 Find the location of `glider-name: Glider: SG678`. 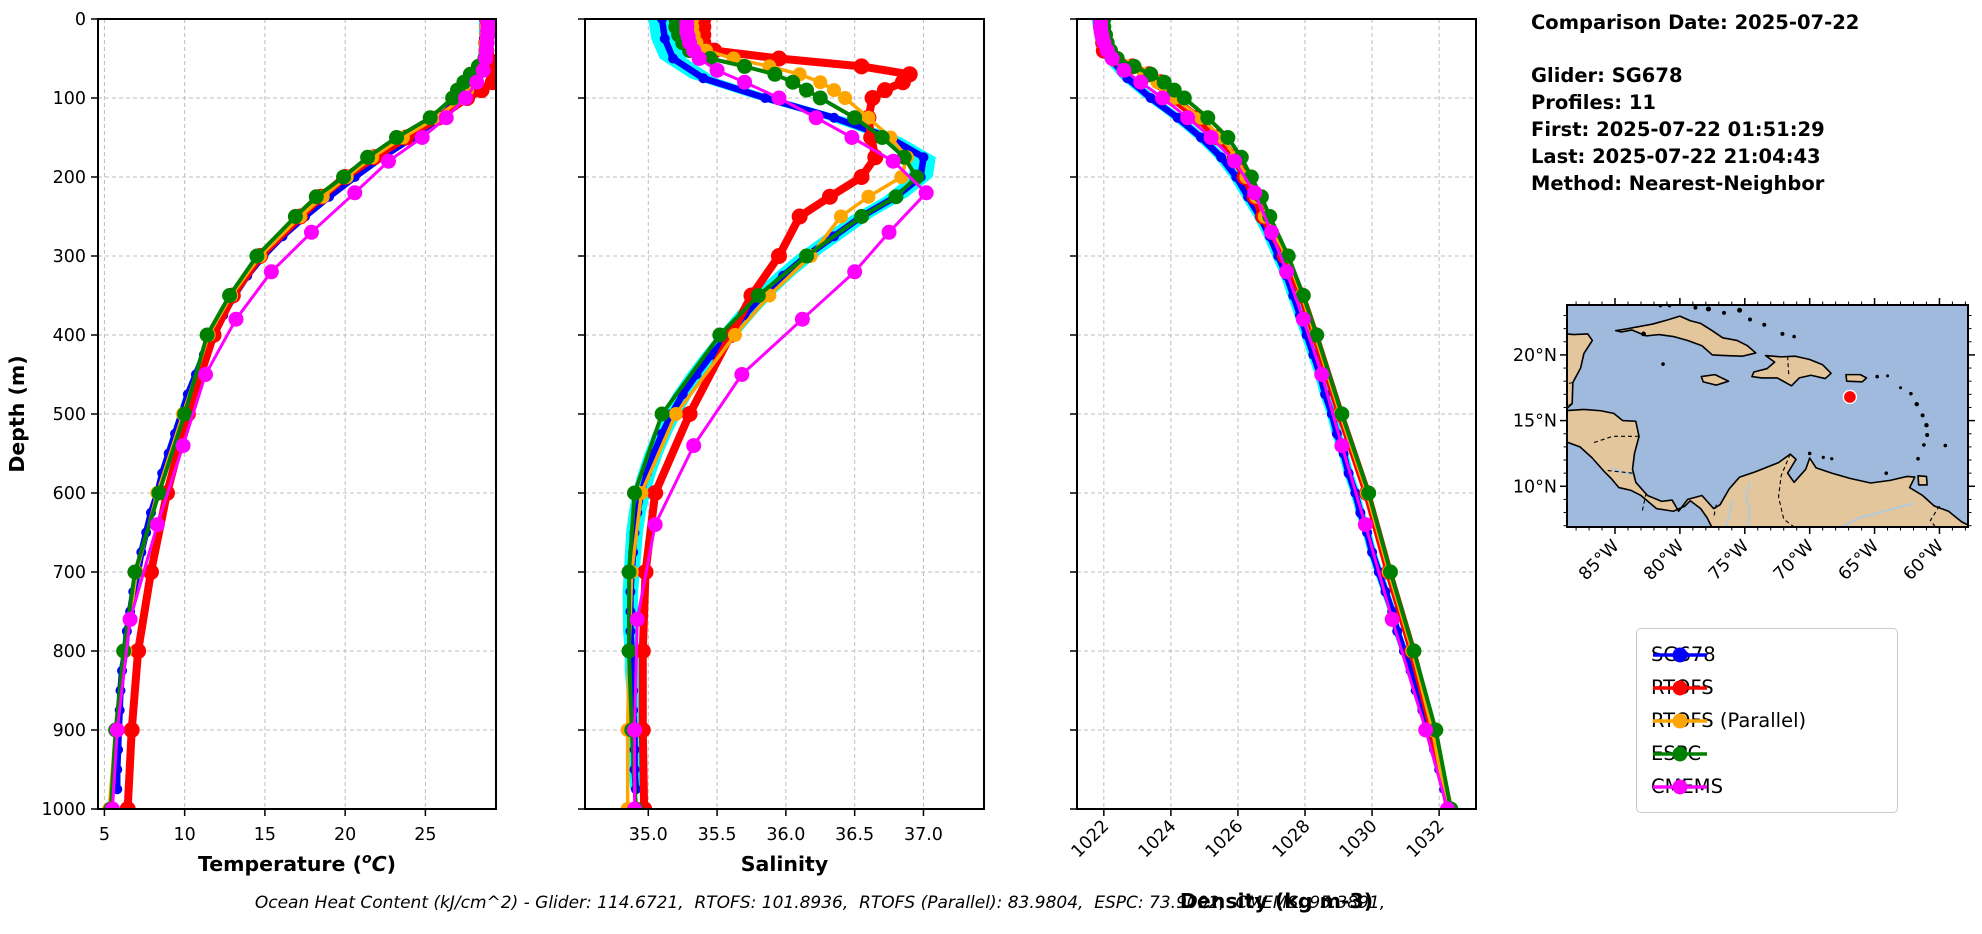

glider-name: Glider: SG678 is located at coordinates (1607, 75).